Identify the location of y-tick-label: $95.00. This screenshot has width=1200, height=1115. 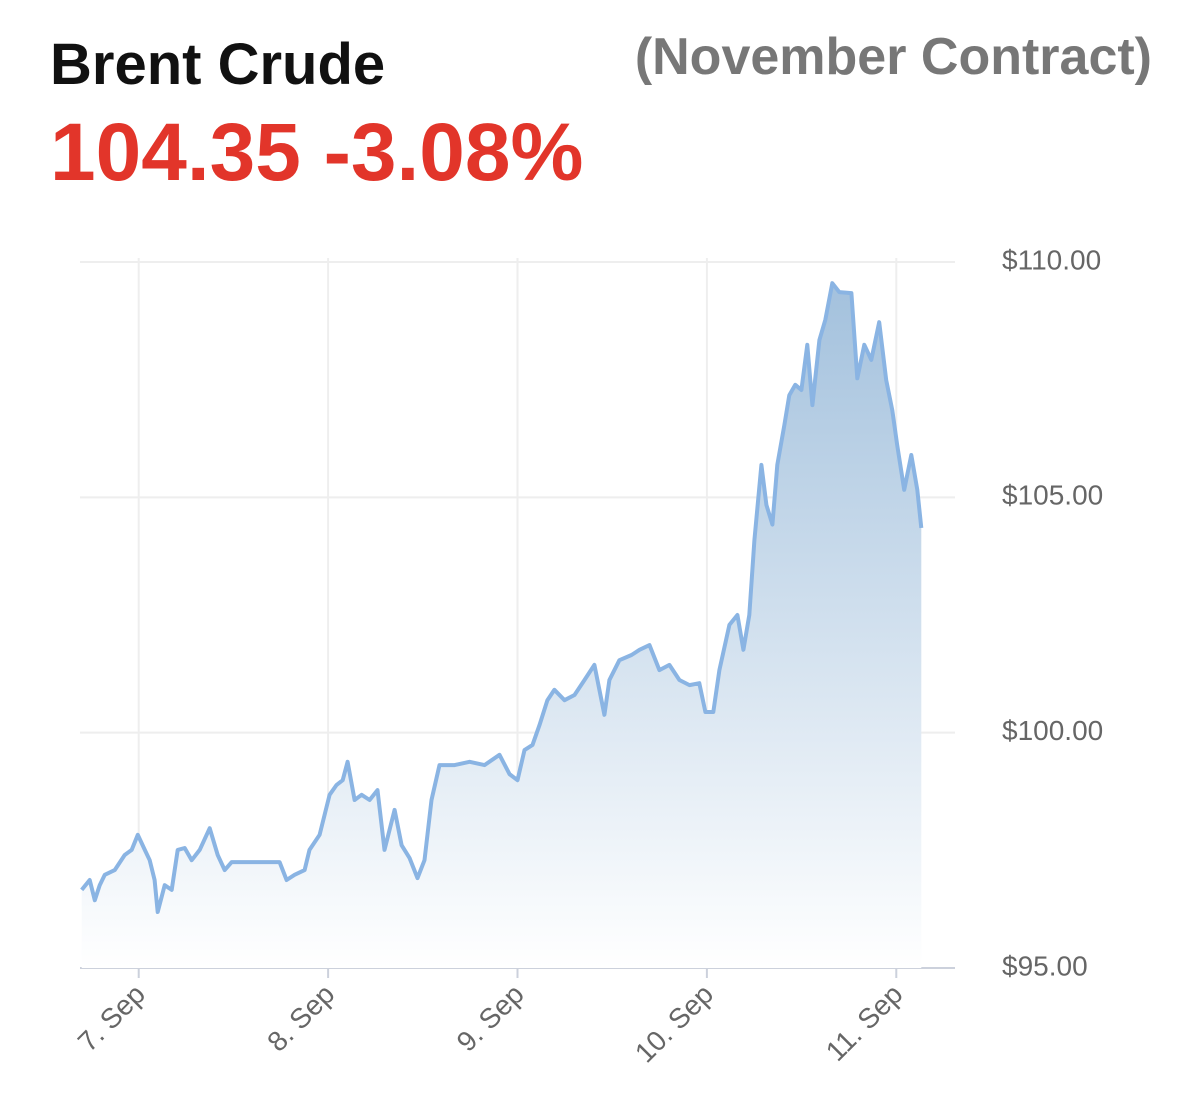
(1045, 965).